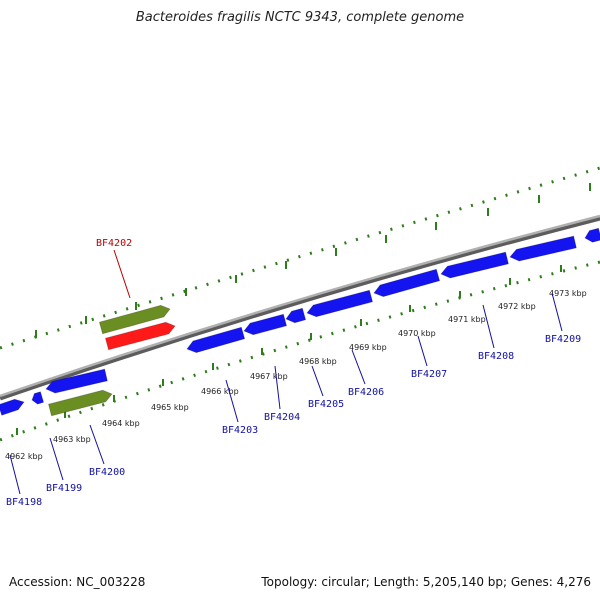  I want to click on tick-label: 4968 kbp, so click(318, 361).